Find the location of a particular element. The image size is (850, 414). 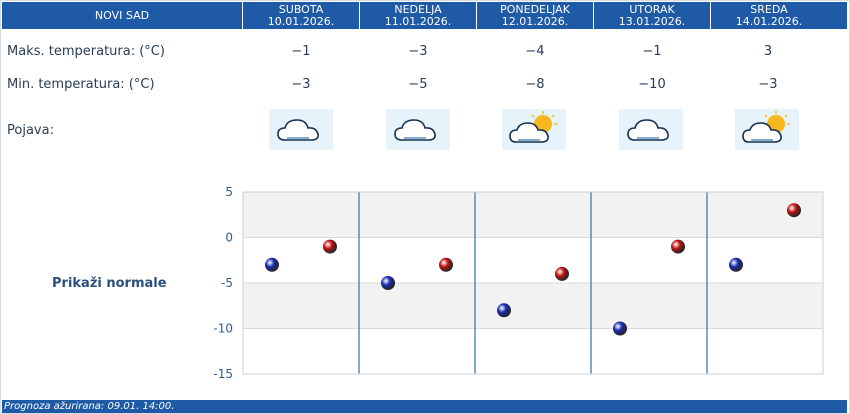

max-temp-value: 3 is located at coordinates (768, 51).